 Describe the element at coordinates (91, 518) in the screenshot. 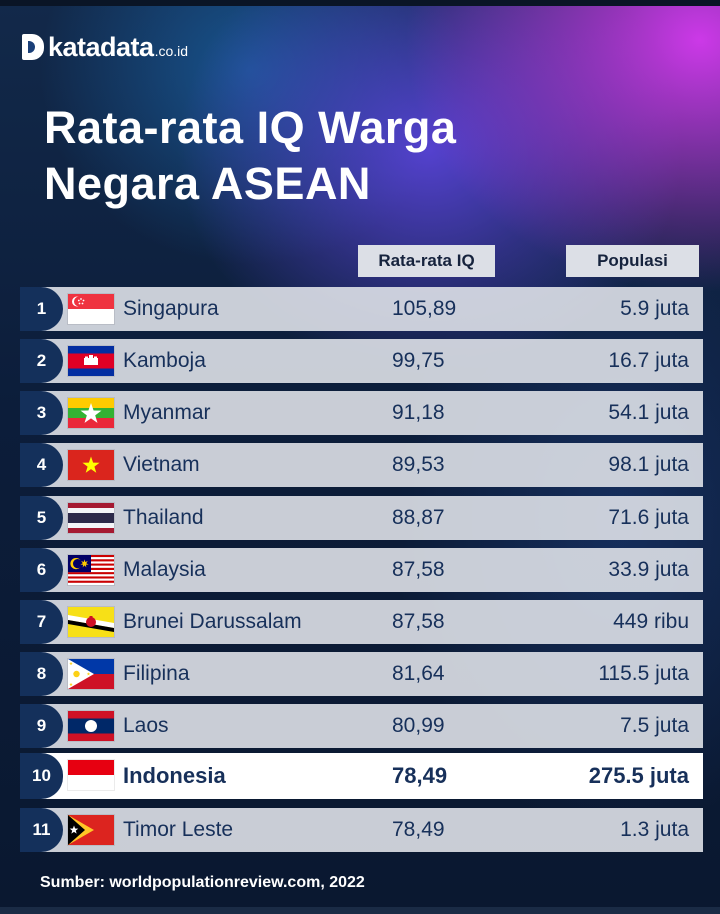

I see `thailand-flag` at that location.